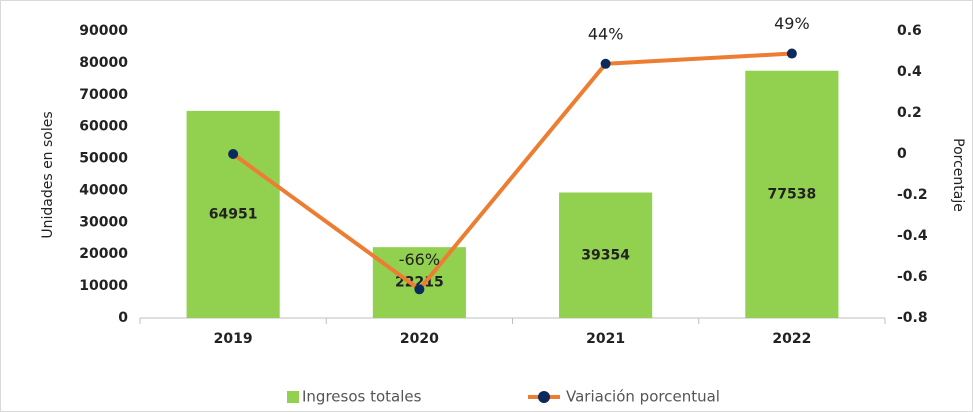  What do you see at coordinates (909, 31) in the screenshot?
I see `y2-tick-label: 0.6` at bounding box center [909, 31].